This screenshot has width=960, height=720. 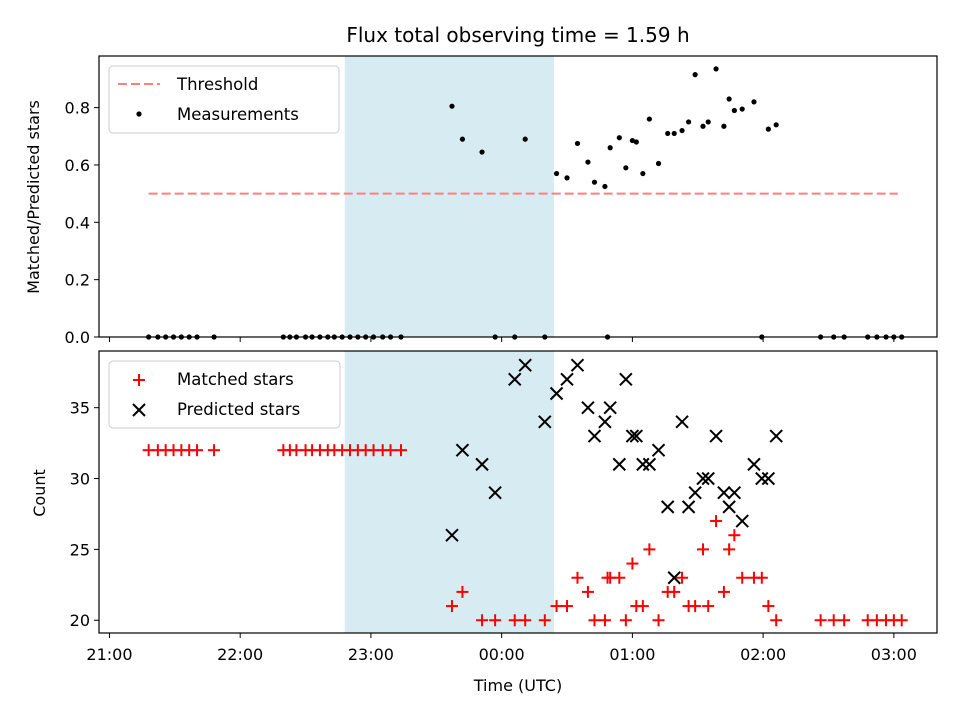 I want to click on bottom-legend: Matched stars Predicted stars, so click(x=224, y=394).